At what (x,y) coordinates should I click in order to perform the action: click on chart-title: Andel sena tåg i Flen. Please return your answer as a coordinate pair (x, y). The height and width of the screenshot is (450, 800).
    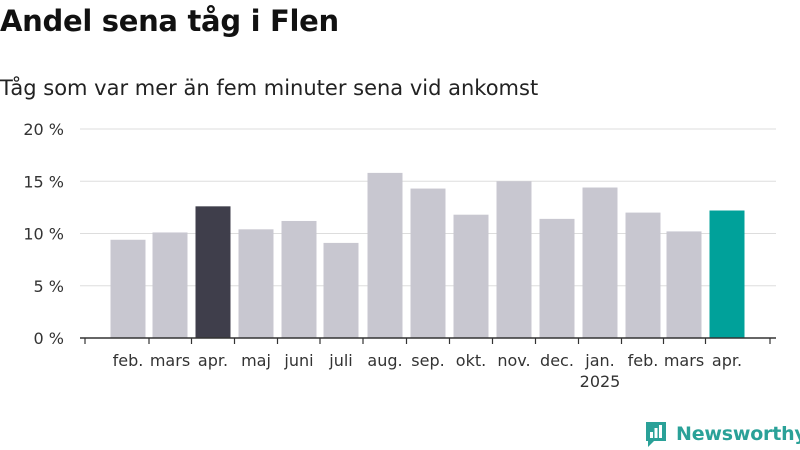
    Looking at the image, I should click on (169, 21).